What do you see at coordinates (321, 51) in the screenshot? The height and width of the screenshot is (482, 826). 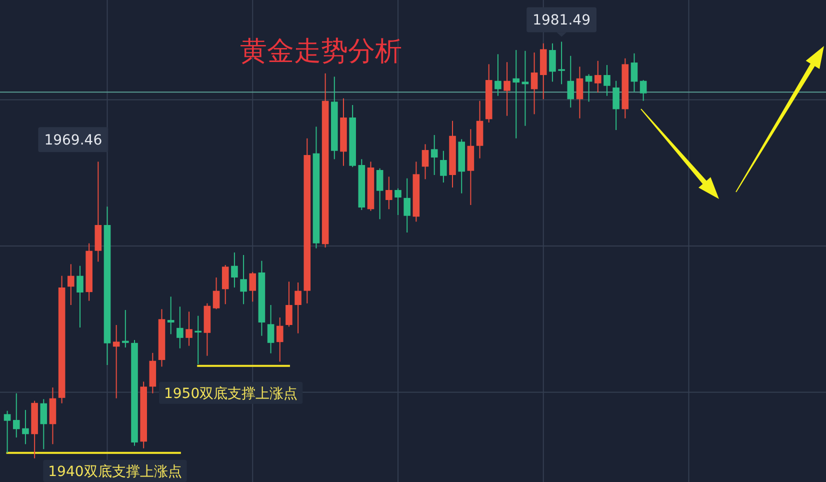 I see `title: 黄金走势分析` at bounding box center [321, 51].